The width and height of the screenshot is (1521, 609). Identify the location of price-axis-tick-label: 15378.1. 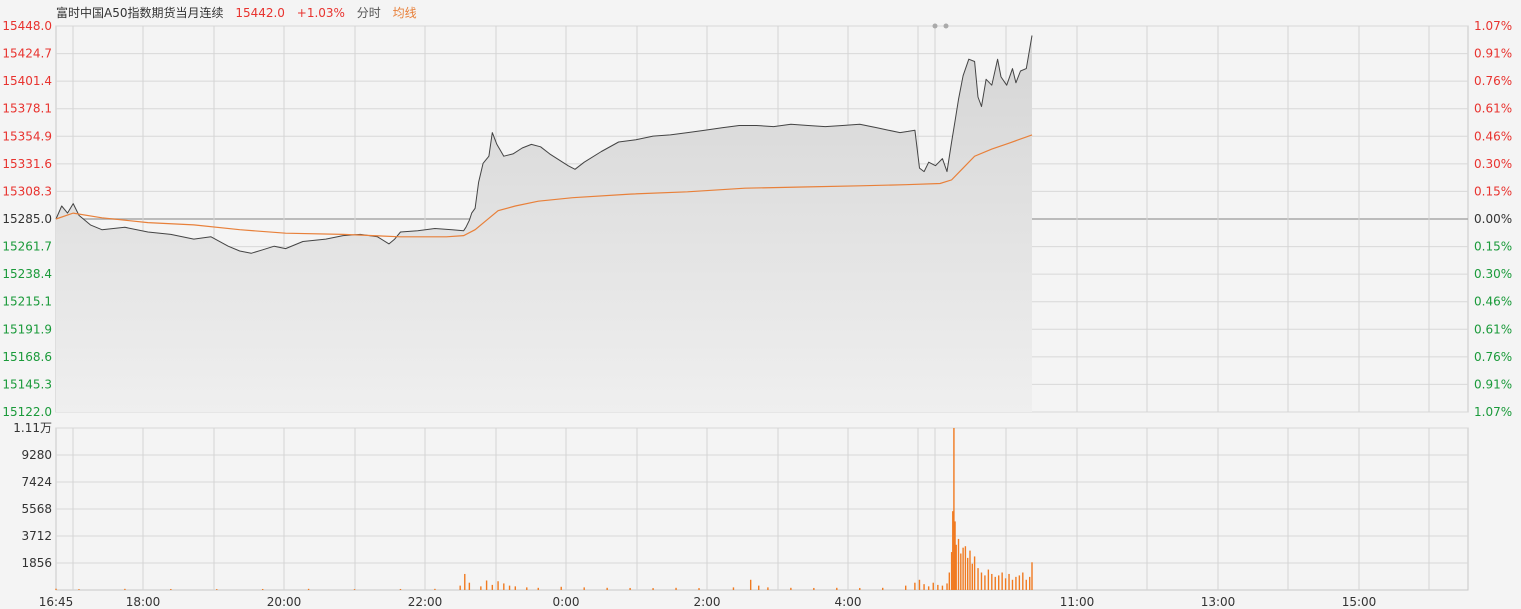
(27, 109).